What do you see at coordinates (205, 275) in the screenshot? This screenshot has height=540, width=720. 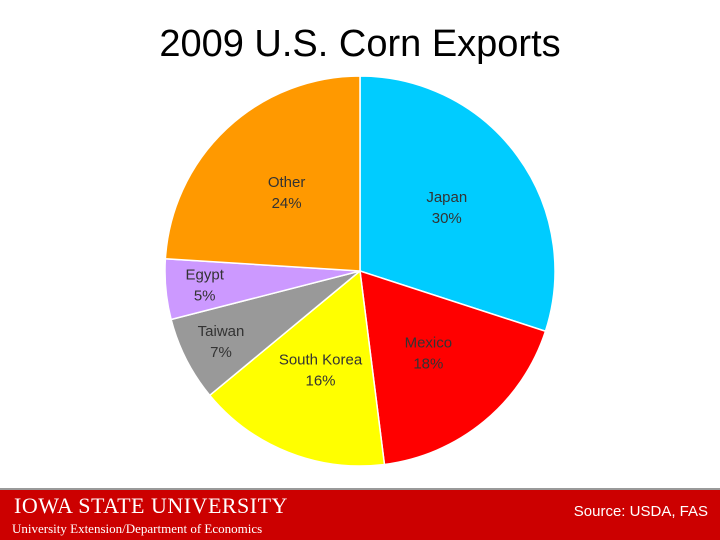 I see `slice-label: Egypt` at bounding box center [205, 275].